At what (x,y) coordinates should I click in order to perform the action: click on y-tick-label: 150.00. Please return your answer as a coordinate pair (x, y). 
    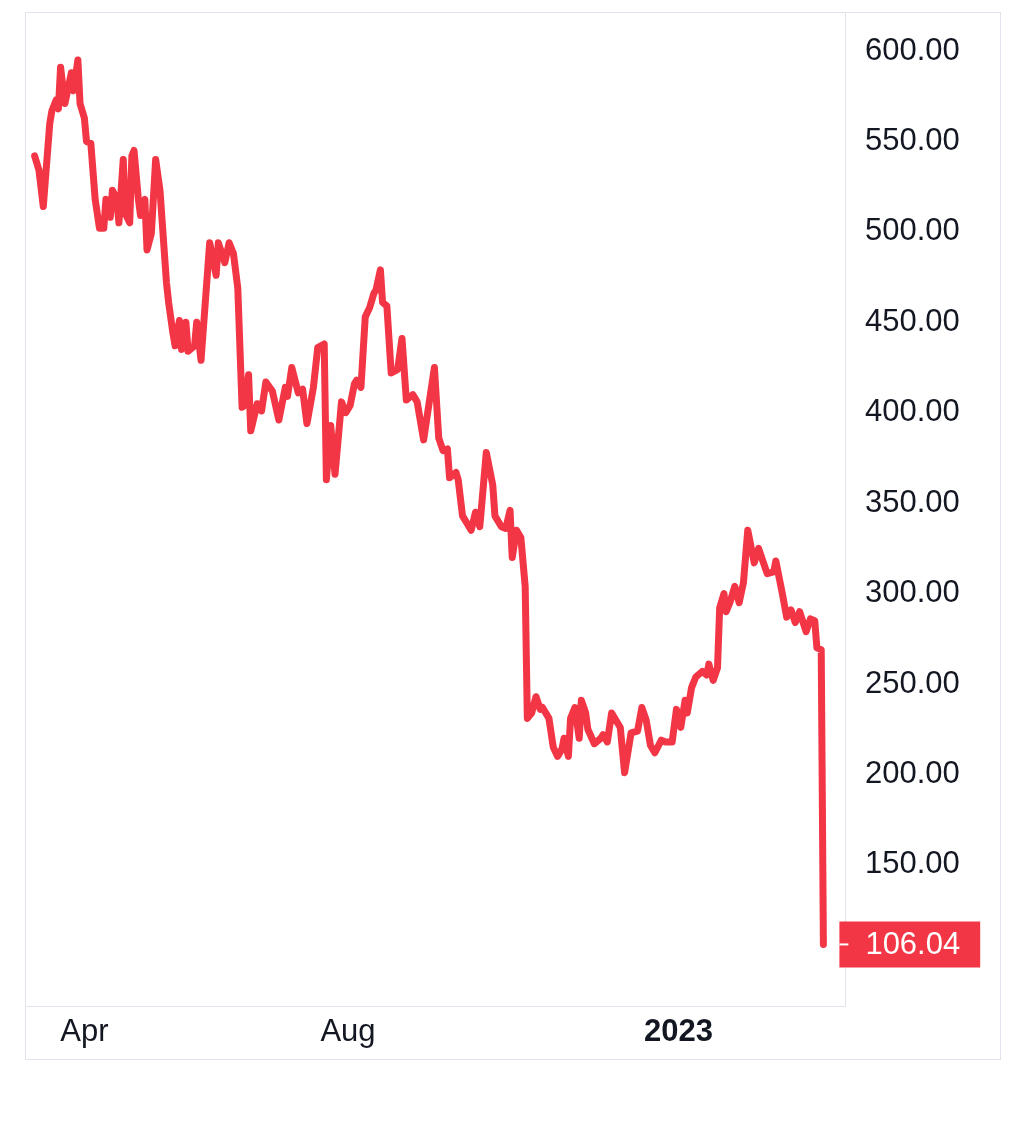
    Looking at the image, I should click on (912, 863).